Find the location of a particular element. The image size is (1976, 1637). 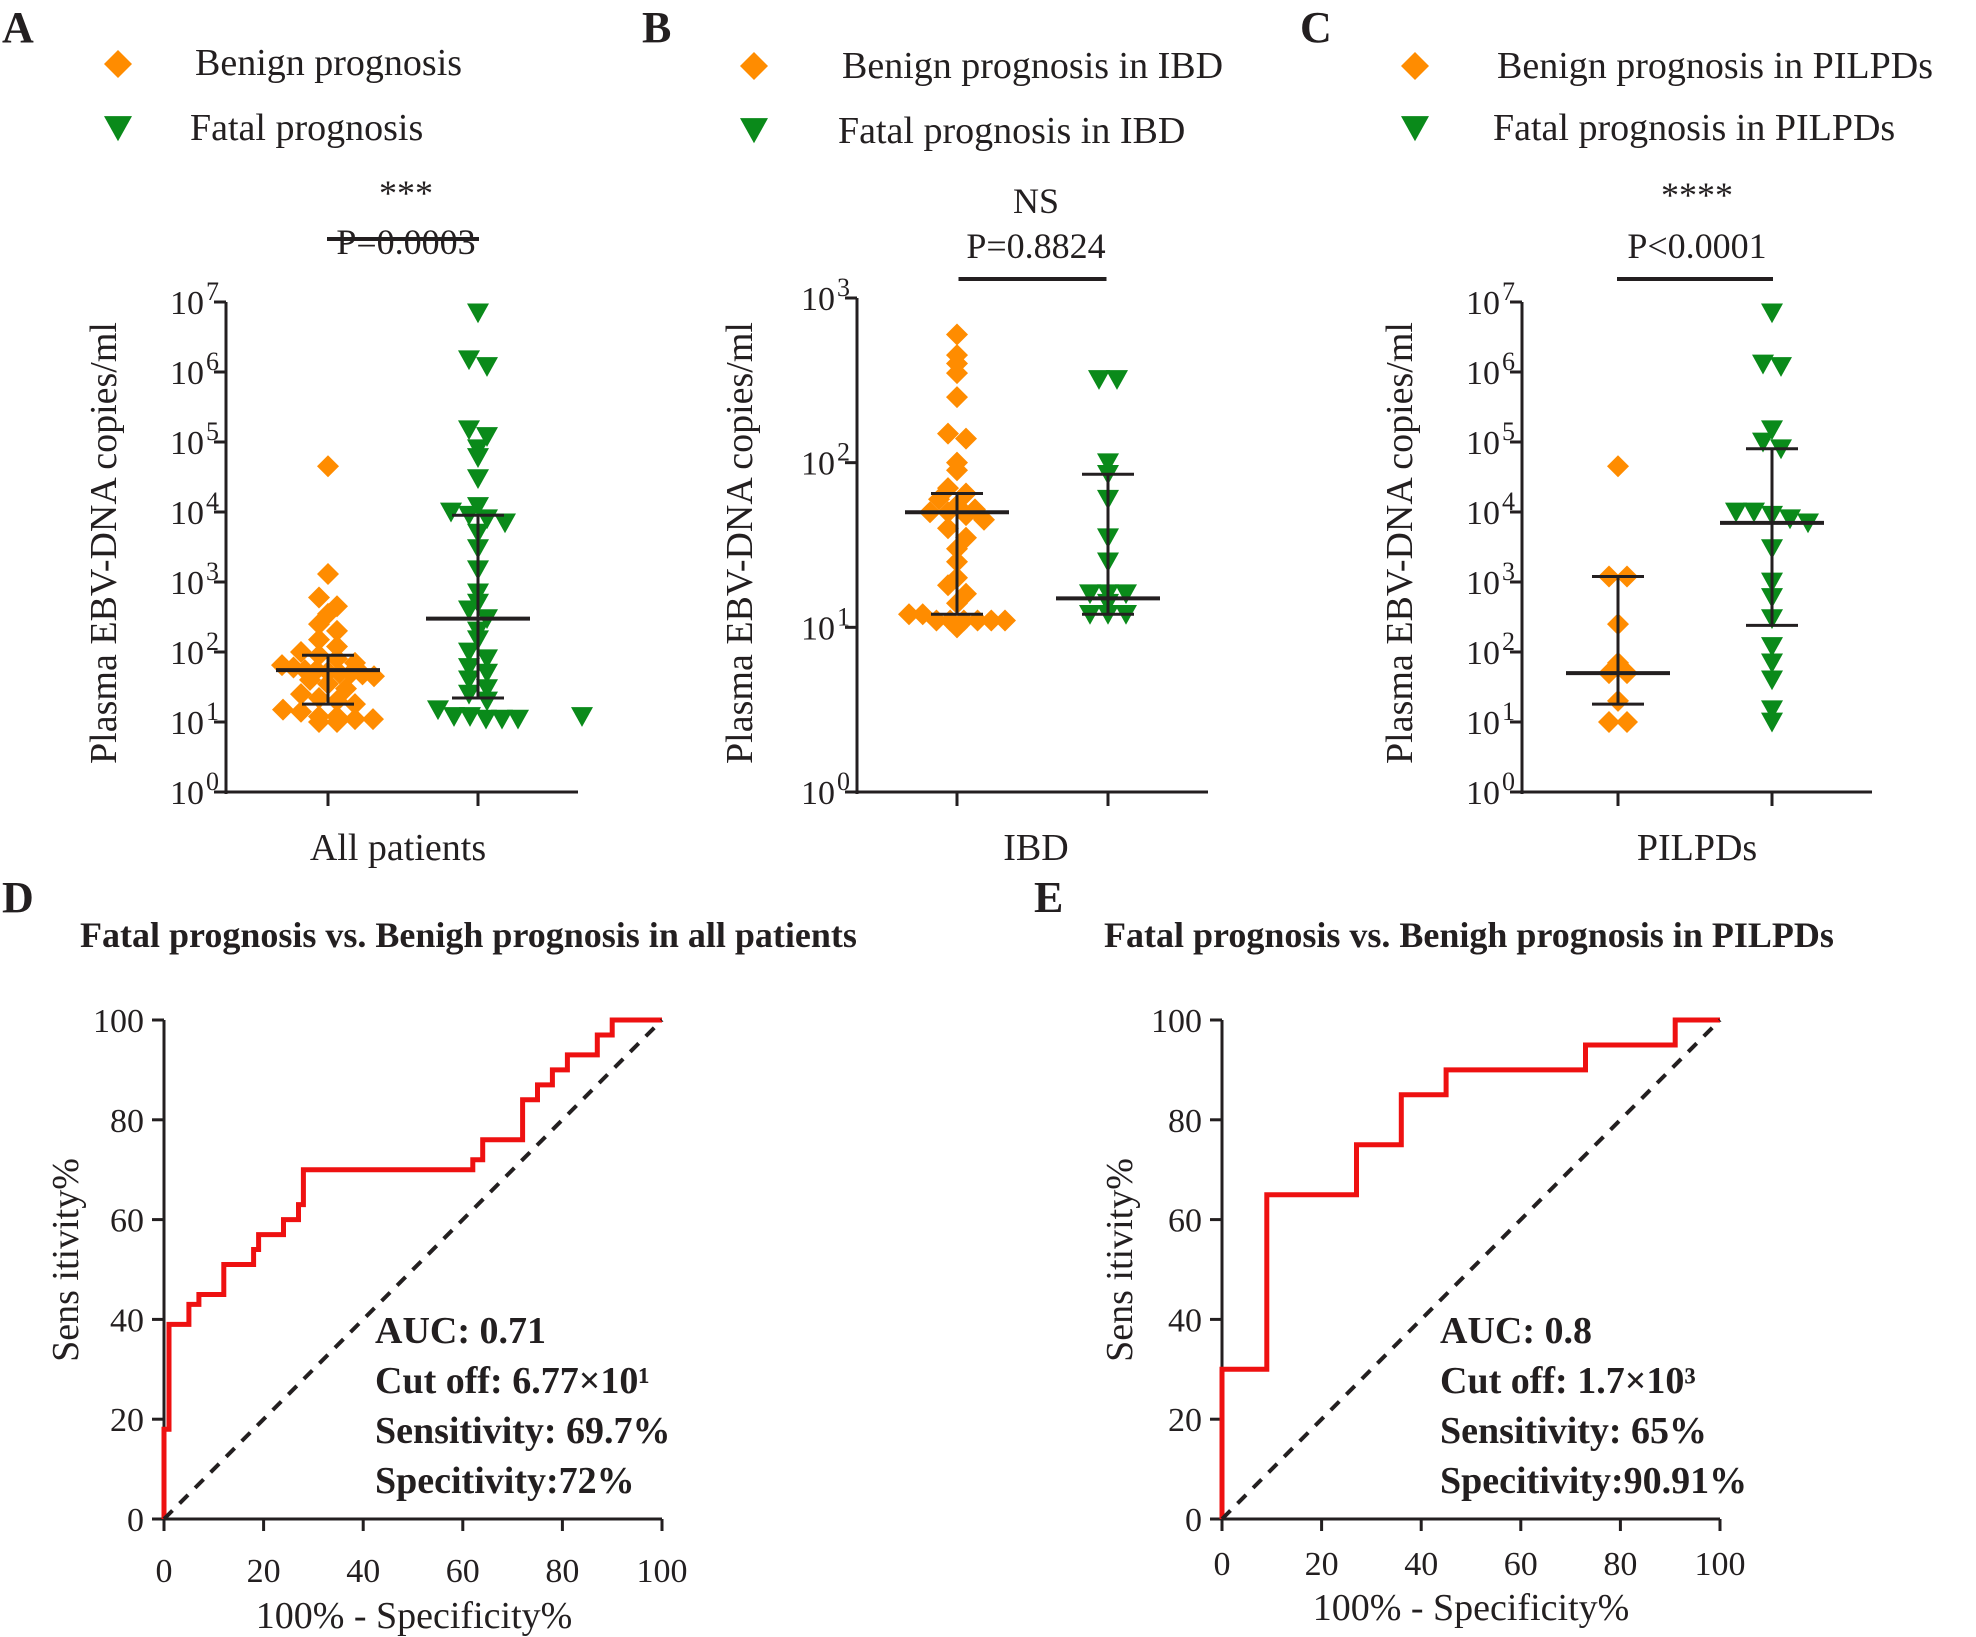

y-tick-label: 0 is located at coordinates (135, 1520).